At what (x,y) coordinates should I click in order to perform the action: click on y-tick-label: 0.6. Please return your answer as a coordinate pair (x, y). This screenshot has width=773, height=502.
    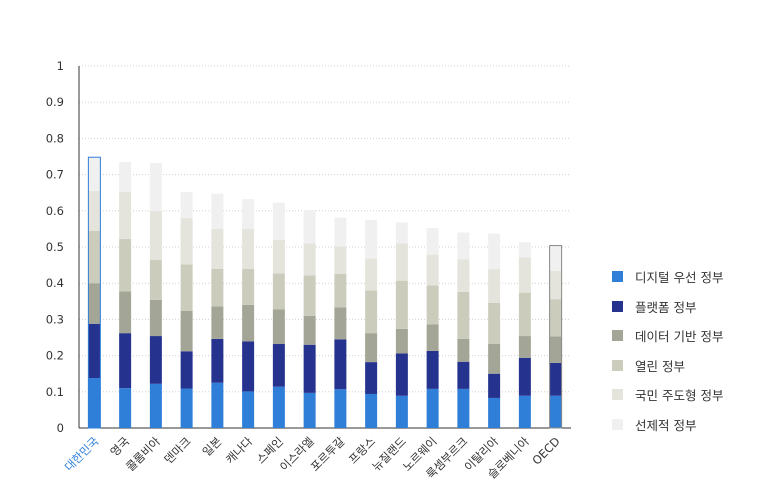
    Looking at the image, I should click on (55, 211).